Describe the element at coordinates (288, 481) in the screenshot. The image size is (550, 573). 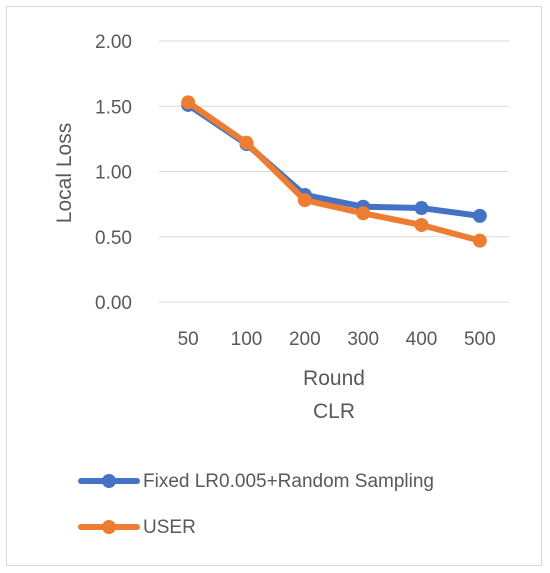
I see `legend-label: Fixed LR0.005+Random Sampling` at that location.